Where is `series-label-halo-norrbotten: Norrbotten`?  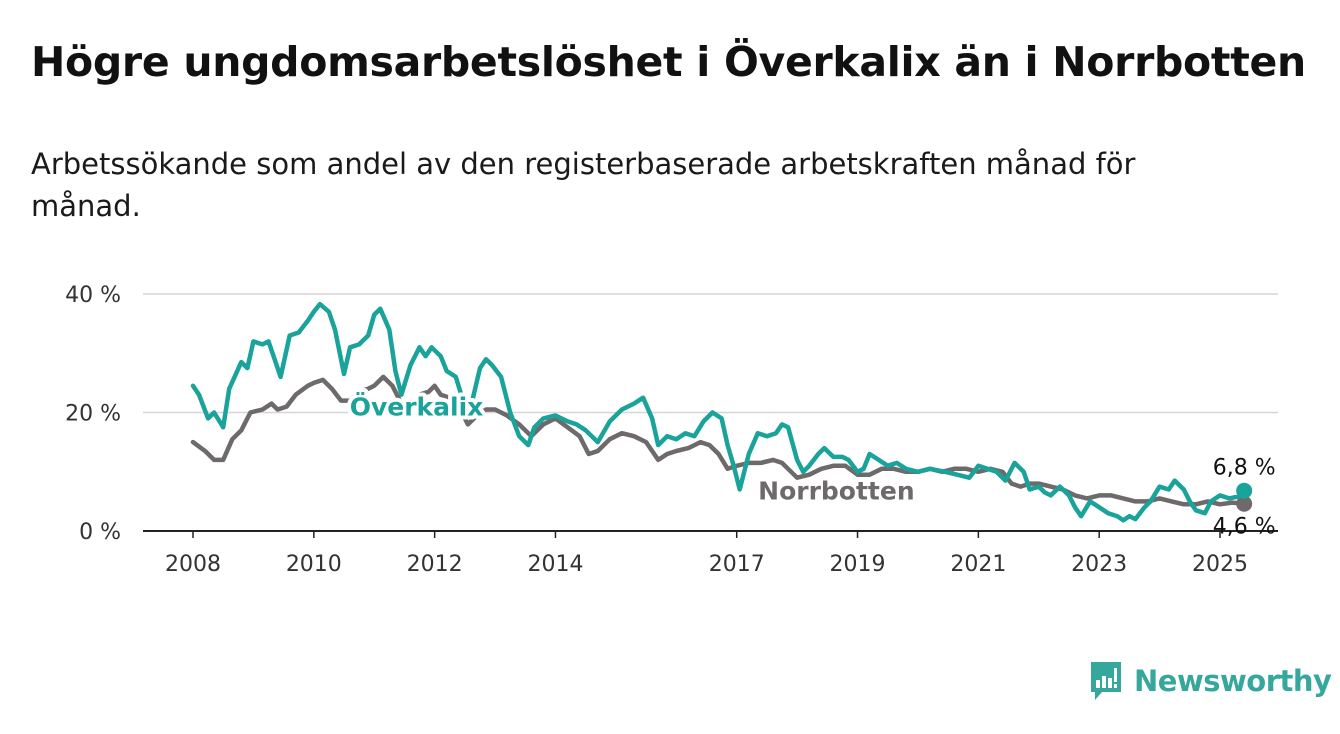 series-label-halo-norrbotten: Norrbotten is located at coordinates (836, 491).